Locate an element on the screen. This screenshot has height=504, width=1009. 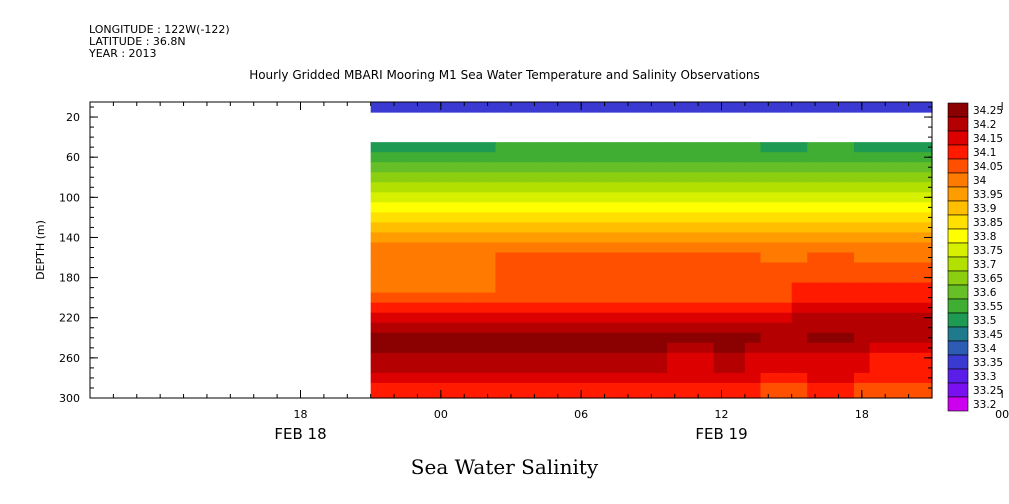
x-date-label: FEB 19 is located at coordinates (721, 434).